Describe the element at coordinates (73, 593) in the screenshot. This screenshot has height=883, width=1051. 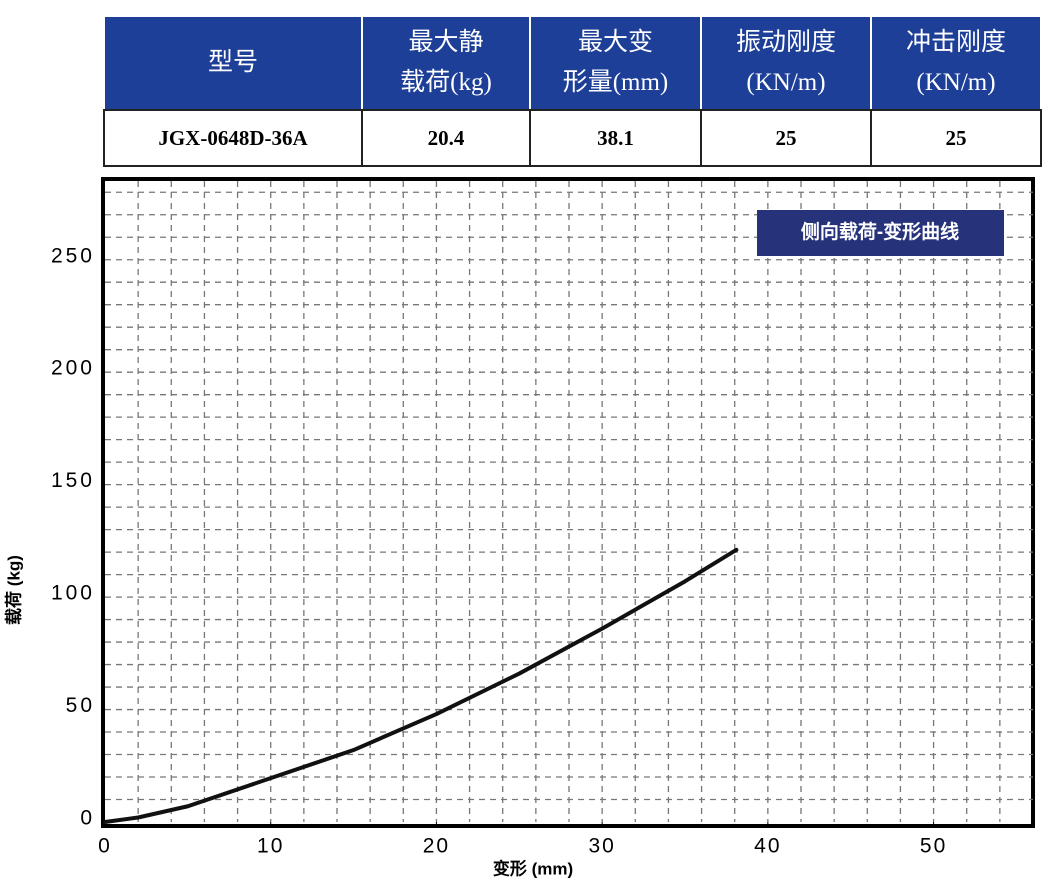
I see `y-tick-label: 100` at that location.